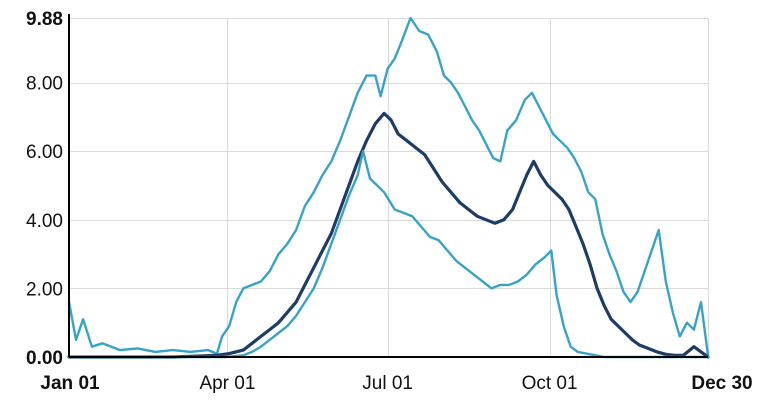 This screenshot has width=764, height=407. I want to click on x-tick-label: Apr 01, so click(227, 383).